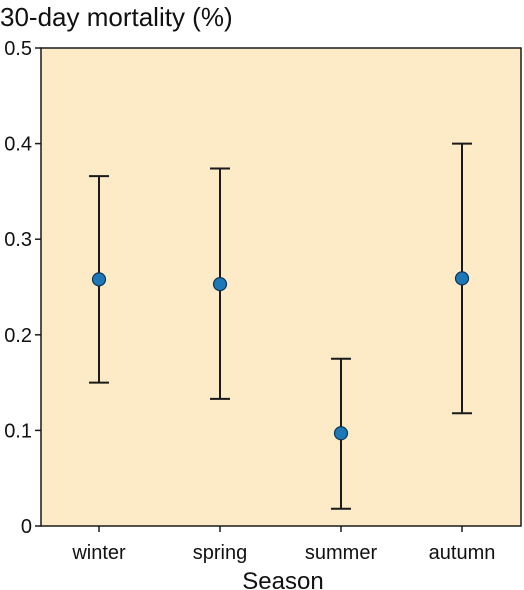 The height and width of the screenshot is (590, 524). I want to click on x-tick-label: autumn, so click(462, 553).